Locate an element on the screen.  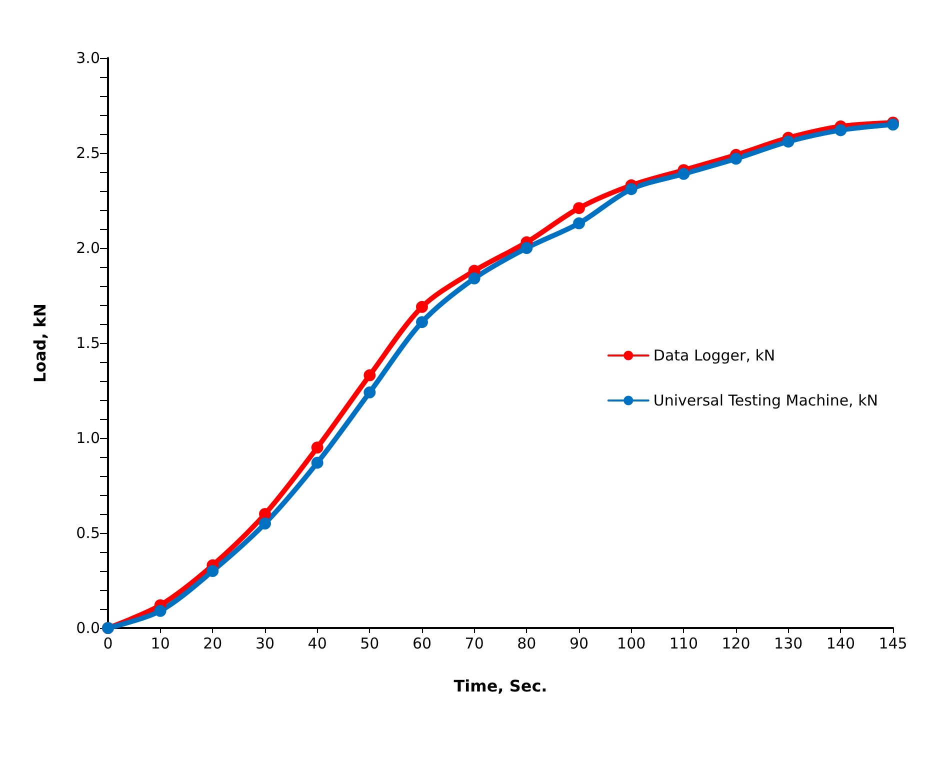
x-axis-title: Time, Sec. is located at coordinates (501, 686).